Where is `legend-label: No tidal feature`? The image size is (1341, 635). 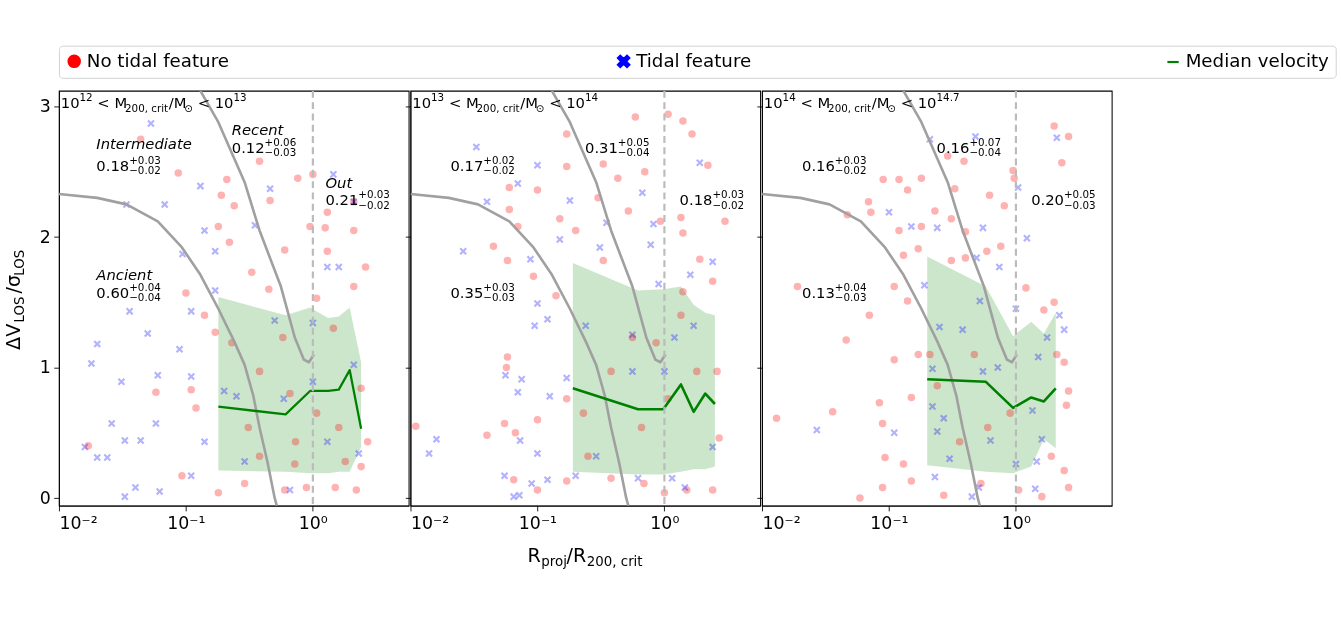
legend-label: No tidal feature is located at coordinates (157, 60).